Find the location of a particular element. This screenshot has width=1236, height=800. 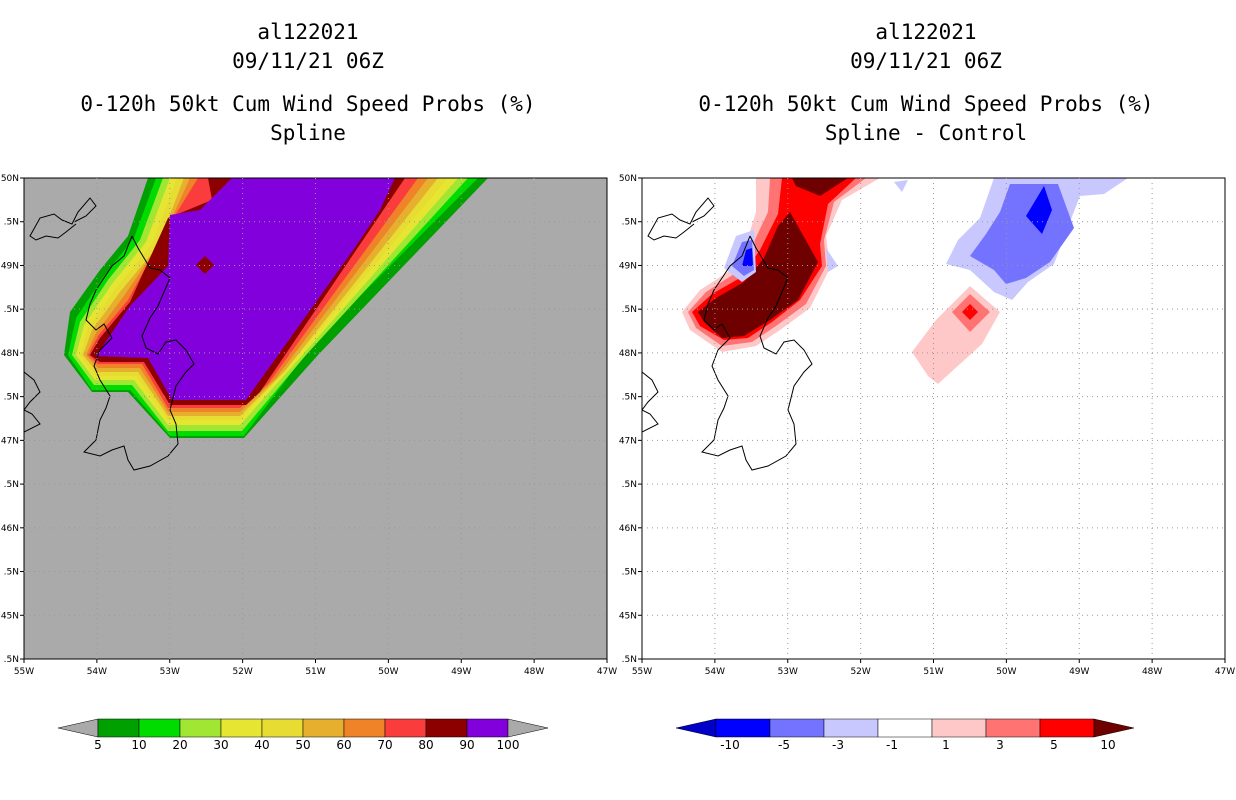

legend-label: -10 is located at coordinates (730, 745).